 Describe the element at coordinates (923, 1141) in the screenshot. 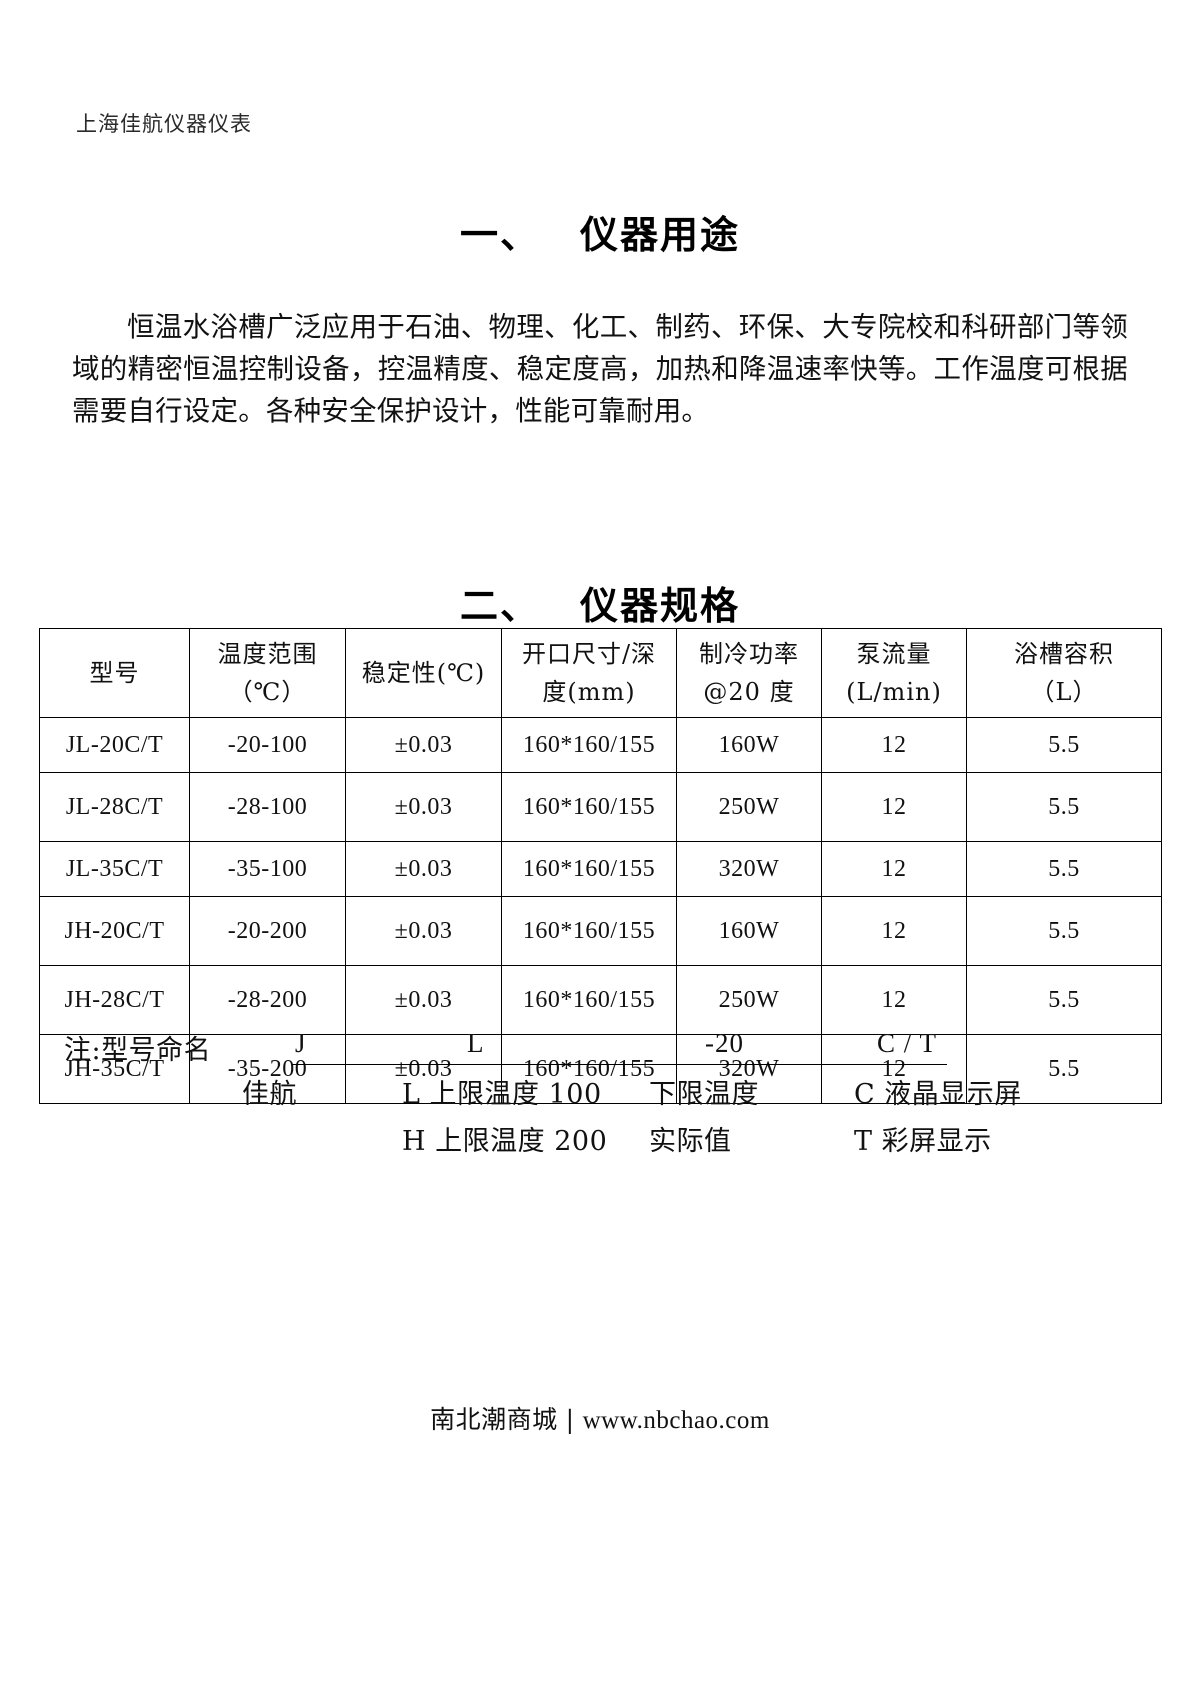

I see `legend-display-type: T 彩屏显示` at that location.